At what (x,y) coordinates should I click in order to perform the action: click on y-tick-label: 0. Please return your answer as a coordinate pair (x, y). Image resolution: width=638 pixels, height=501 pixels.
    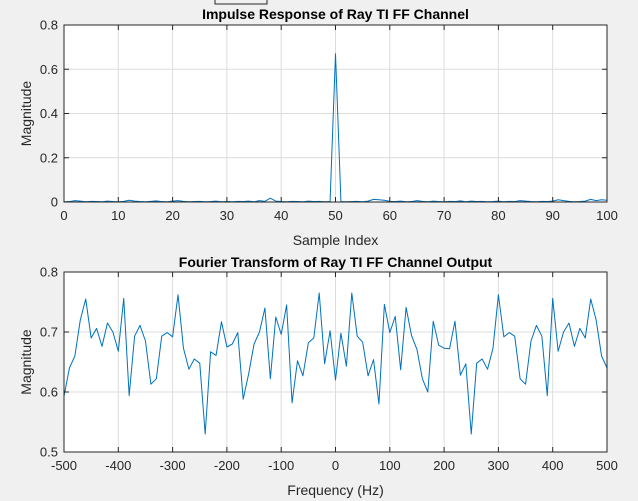
    Looking at the image, I should click on (54, 202).